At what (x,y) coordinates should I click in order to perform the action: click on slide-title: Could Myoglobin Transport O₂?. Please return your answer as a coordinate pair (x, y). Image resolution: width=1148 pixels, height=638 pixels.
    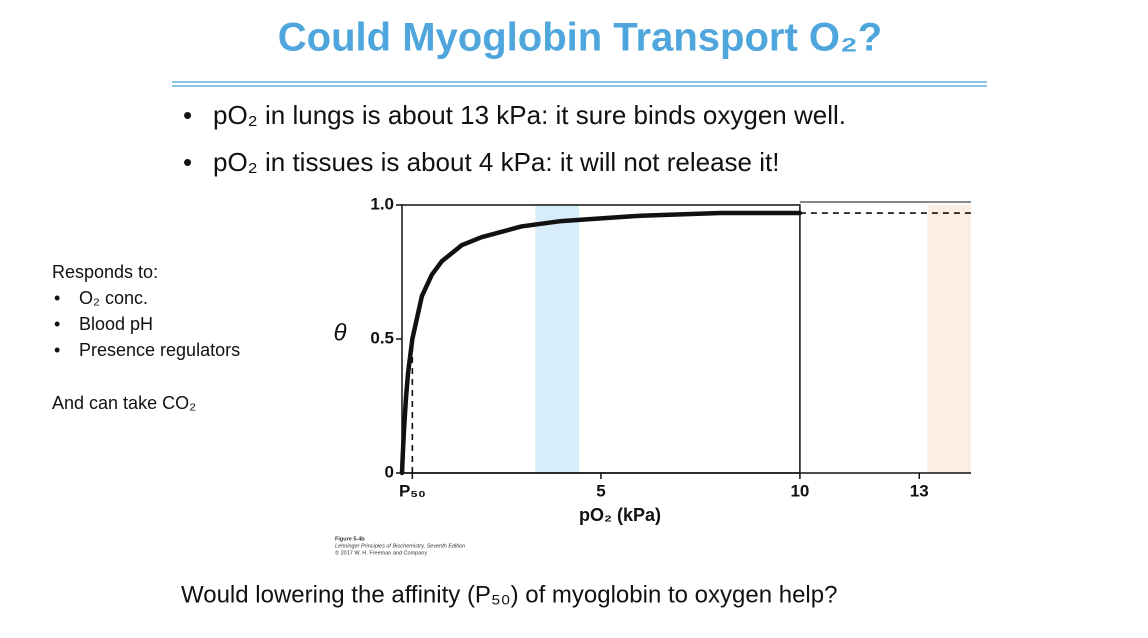
    Looking at the image, I should click on (580, 38).